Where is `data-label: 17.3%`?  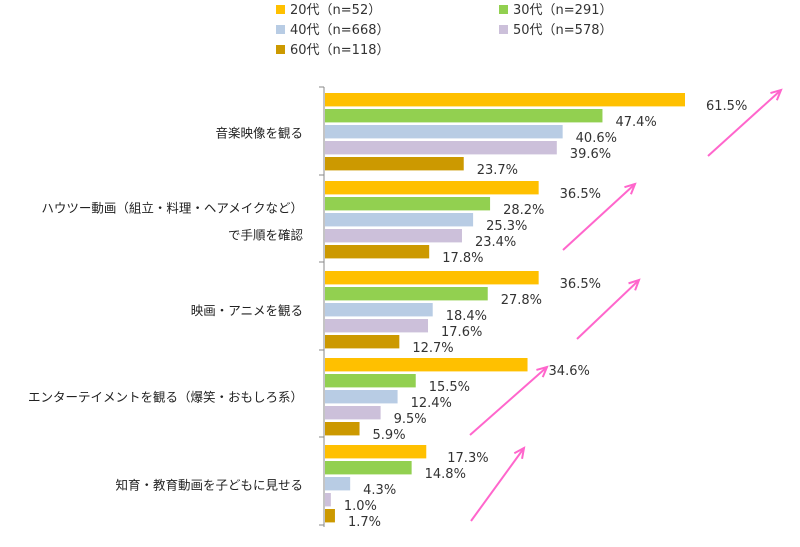 data-label: 17.3% is located at coordinates (467, 458).